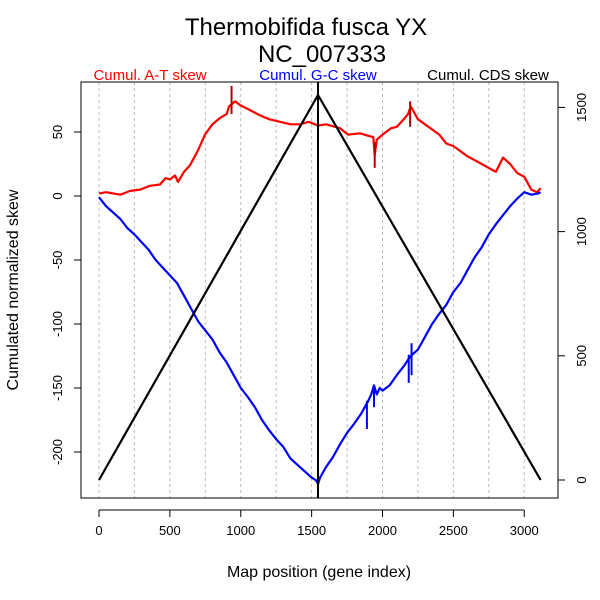  What do you see at coordinates (319, 572) in the screenshot?
I see `x-axis-label: Map position (gene index)` at bounding box center [319, 572].